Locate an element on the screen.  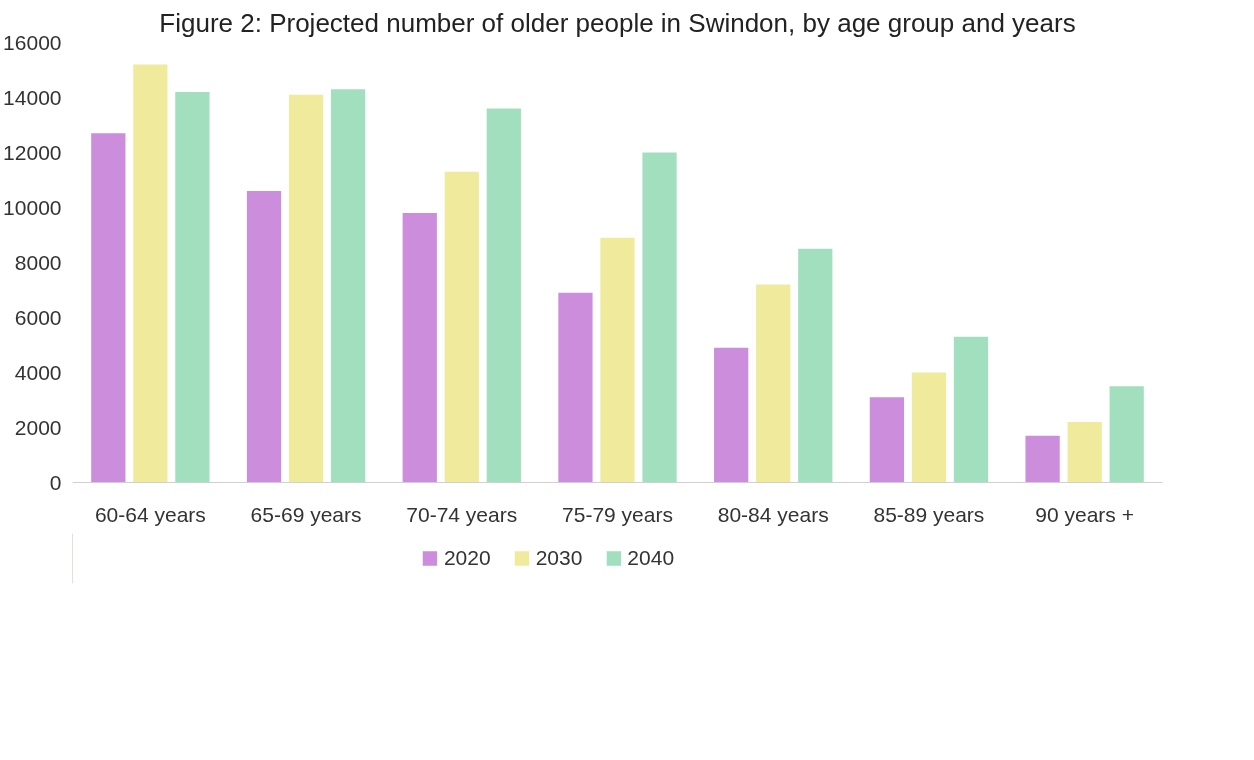
x-tick-label: 60-64 years is located at coordinates (150, 514).